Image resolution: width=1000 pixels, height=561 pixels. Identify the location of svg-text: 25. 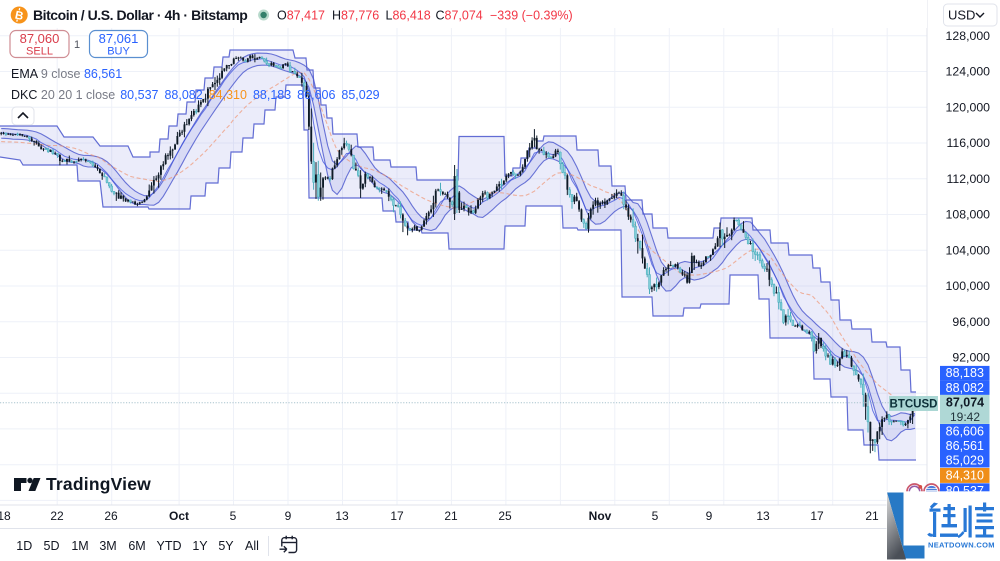
(505, 516).